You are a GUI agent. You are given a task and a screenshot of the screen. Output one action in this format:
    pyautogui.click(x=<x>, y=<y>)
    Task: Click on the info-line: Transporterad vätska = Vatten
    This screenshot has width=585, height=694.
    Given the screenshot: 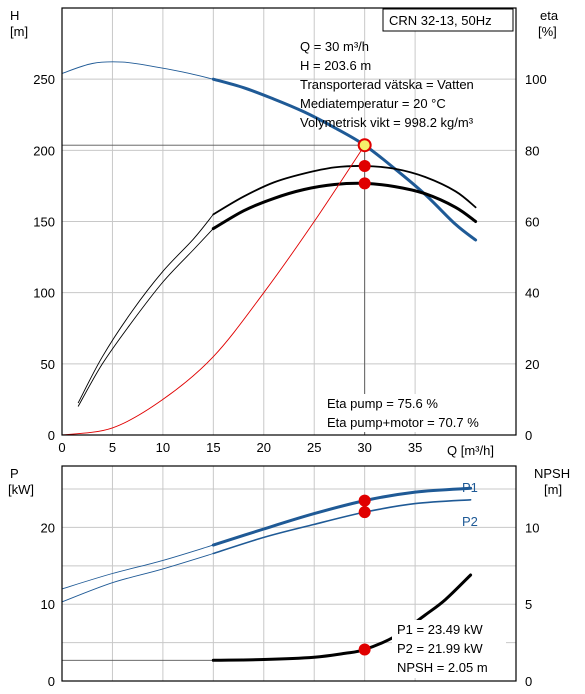 What is the action you would take?
    pyautogui.click(x=387, y=84)
    